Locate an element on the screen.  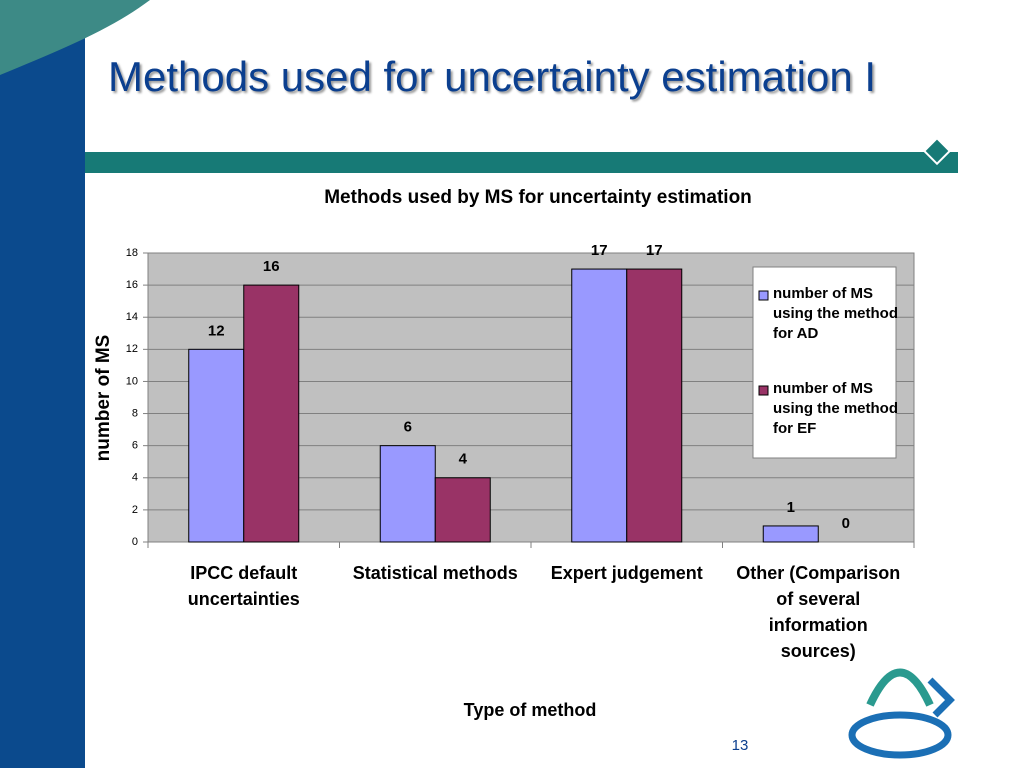
y-tick-label: 14 is located at coordinates (132, 317).